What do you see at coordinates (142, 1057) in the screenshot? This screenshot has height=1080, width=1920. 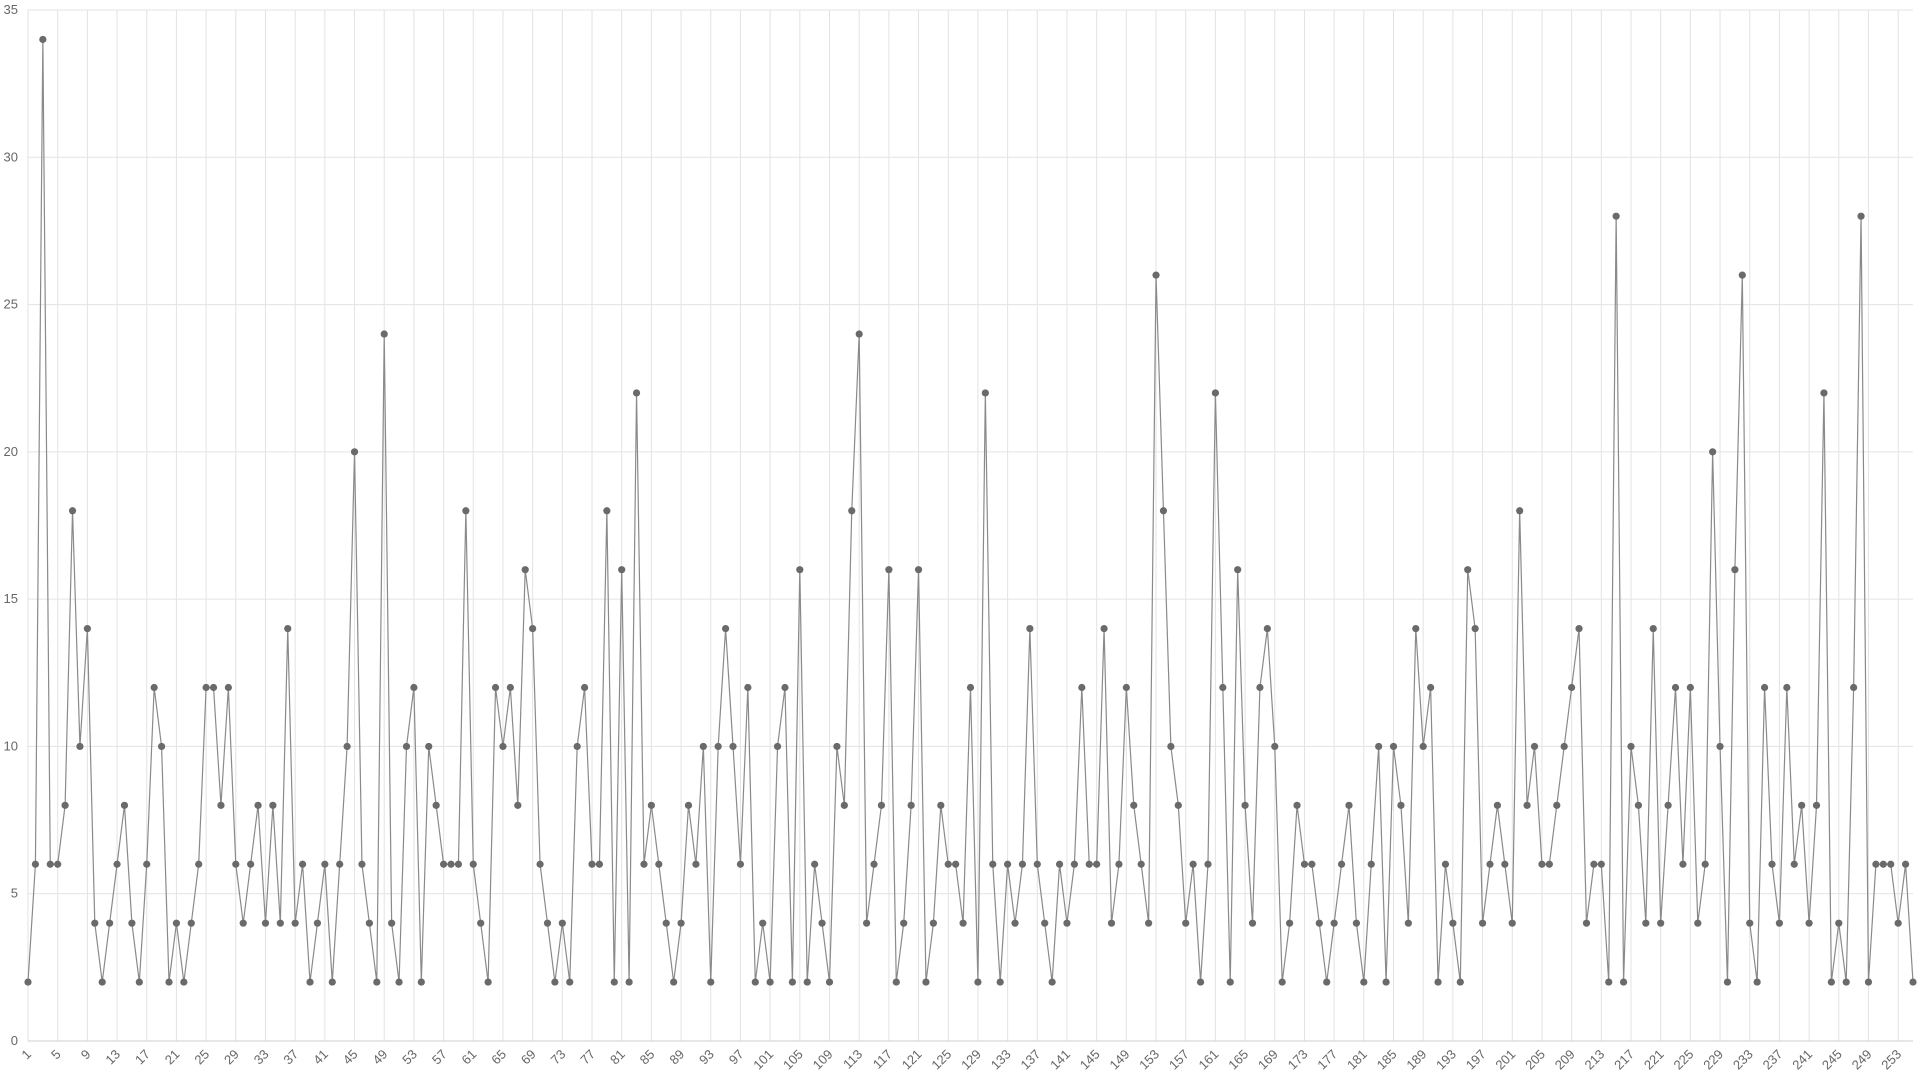 I see `x-tick-label: 17` at bounding box center [142, 1057].